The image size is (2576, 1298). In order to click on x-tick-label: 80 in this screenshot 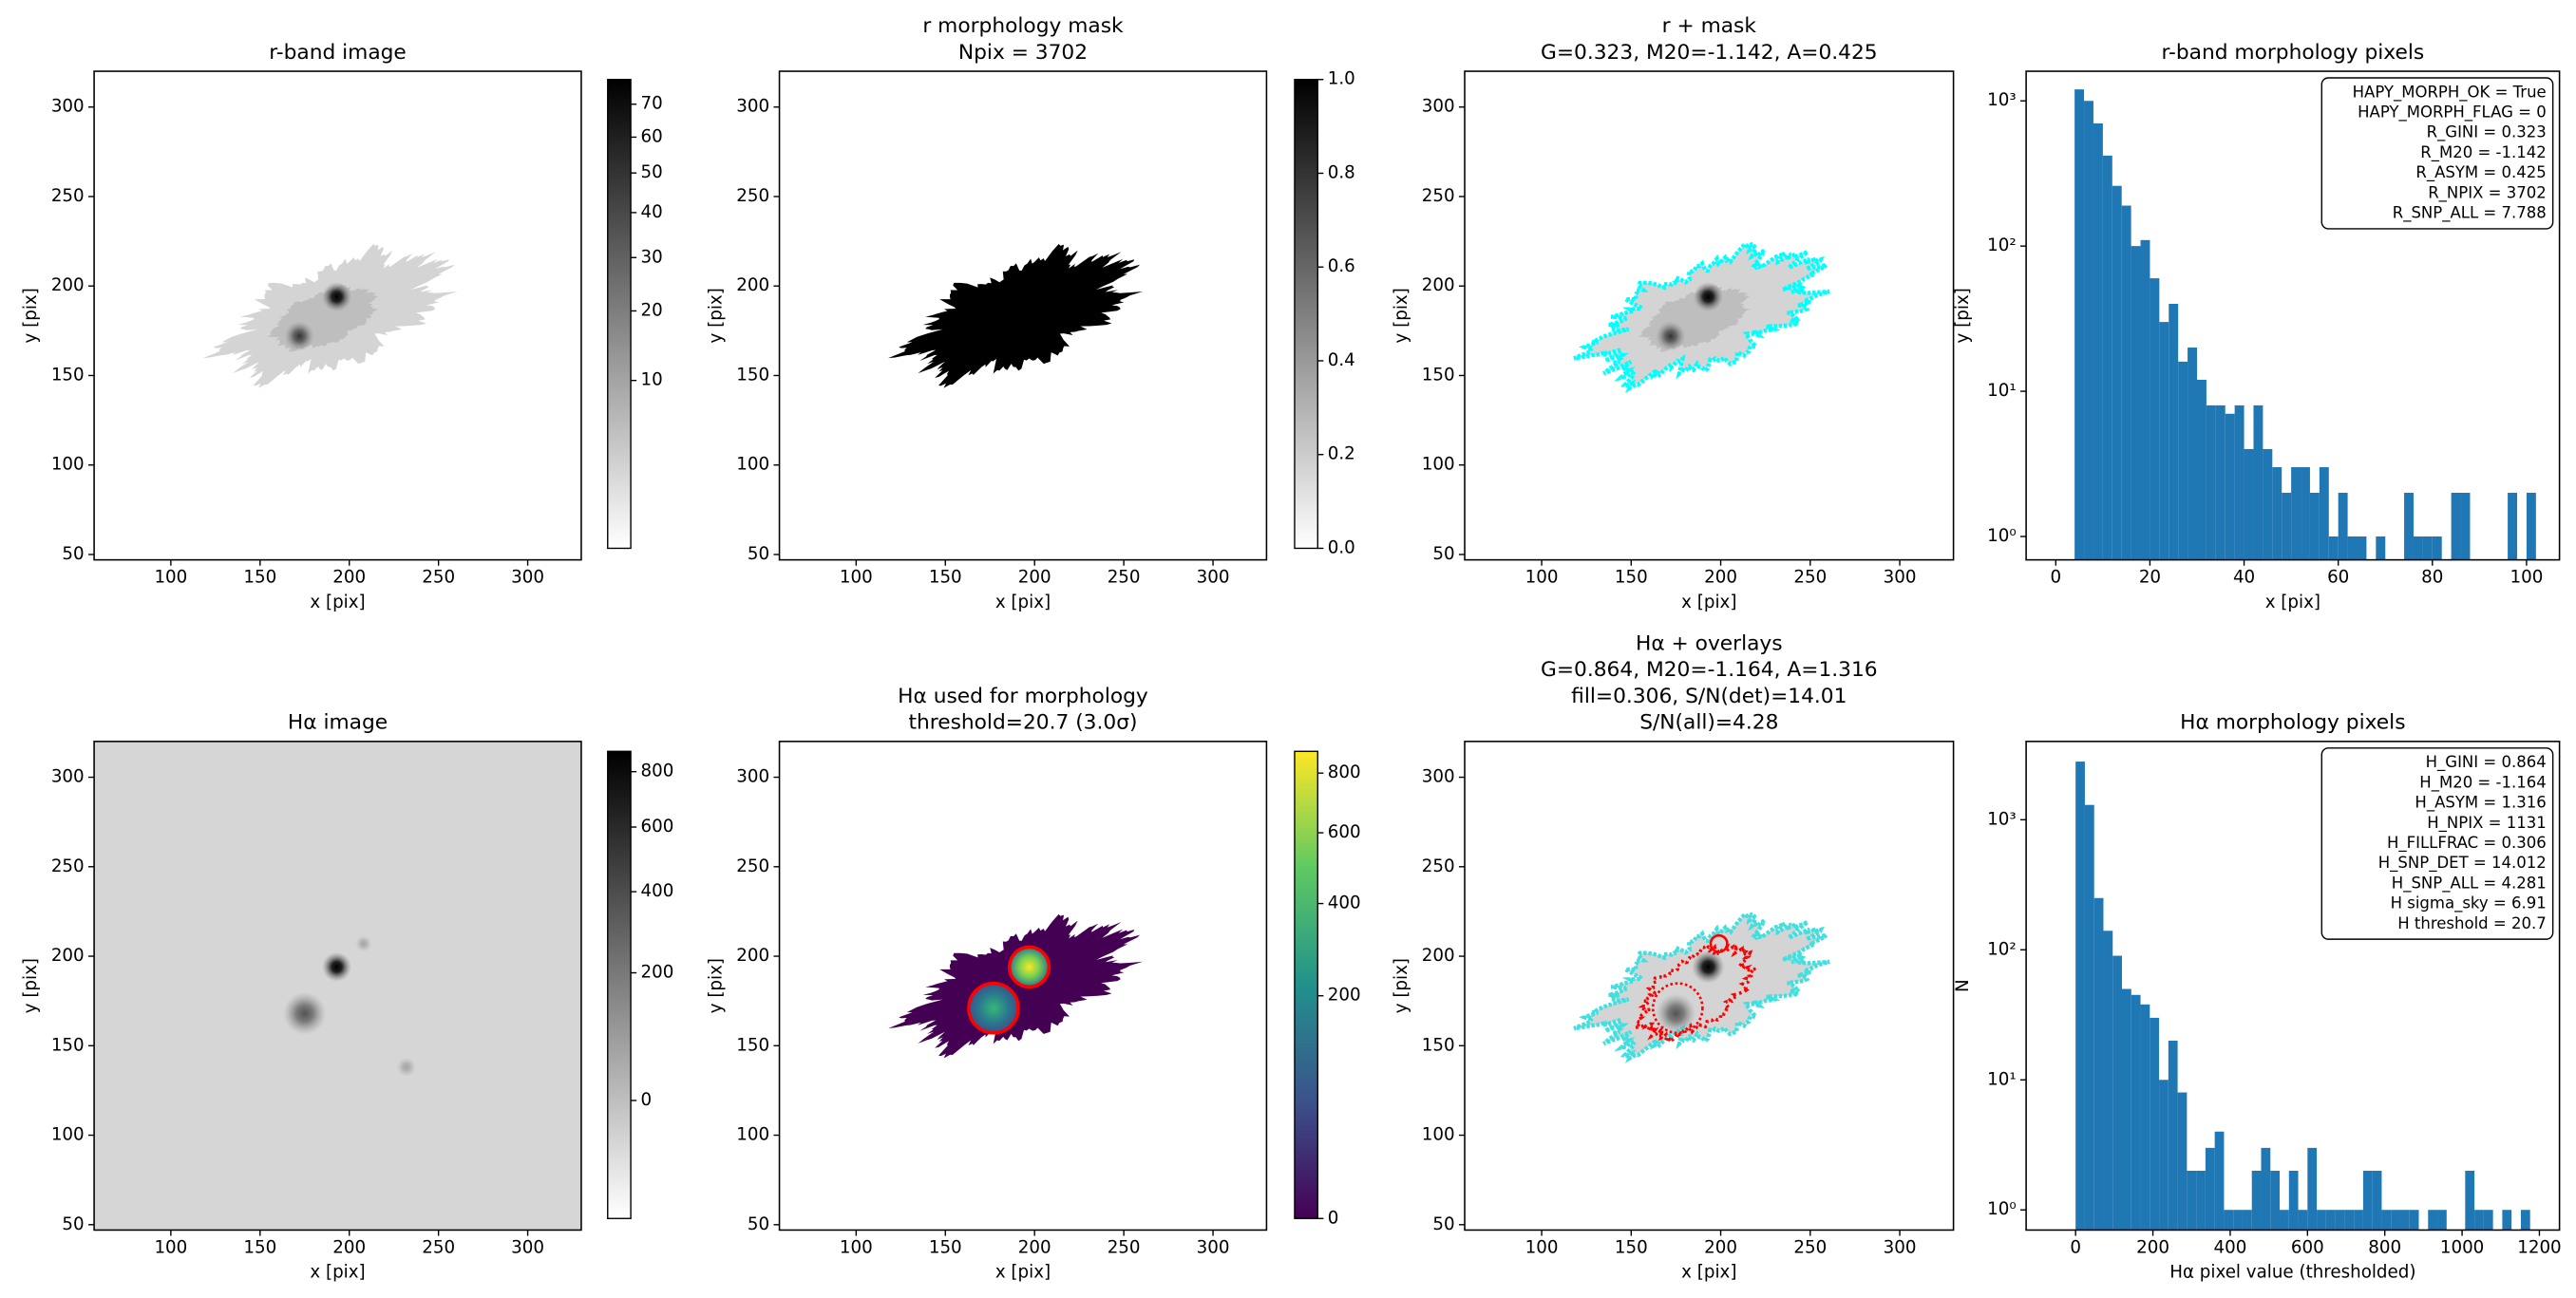, I will do `click(2432, 578)`.